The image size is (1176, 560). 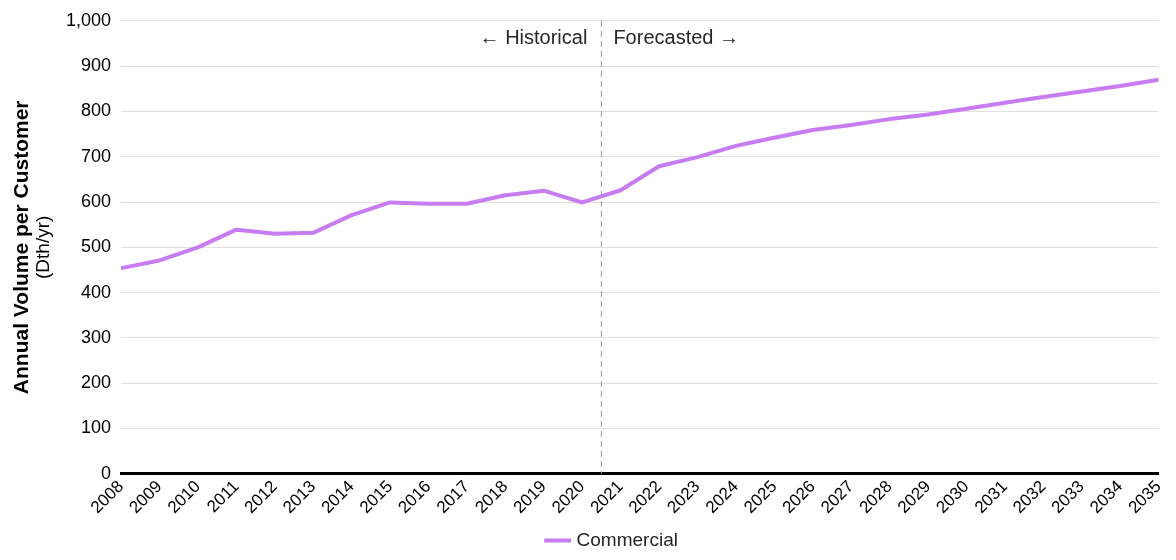 I want to click on y-tick-label: 100, so click(x=96, y=427).